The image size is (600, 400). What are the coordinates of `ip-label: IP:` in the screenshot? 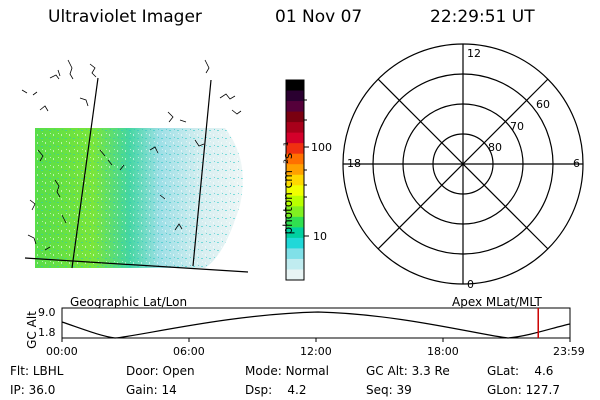 It's located at (17, 390).